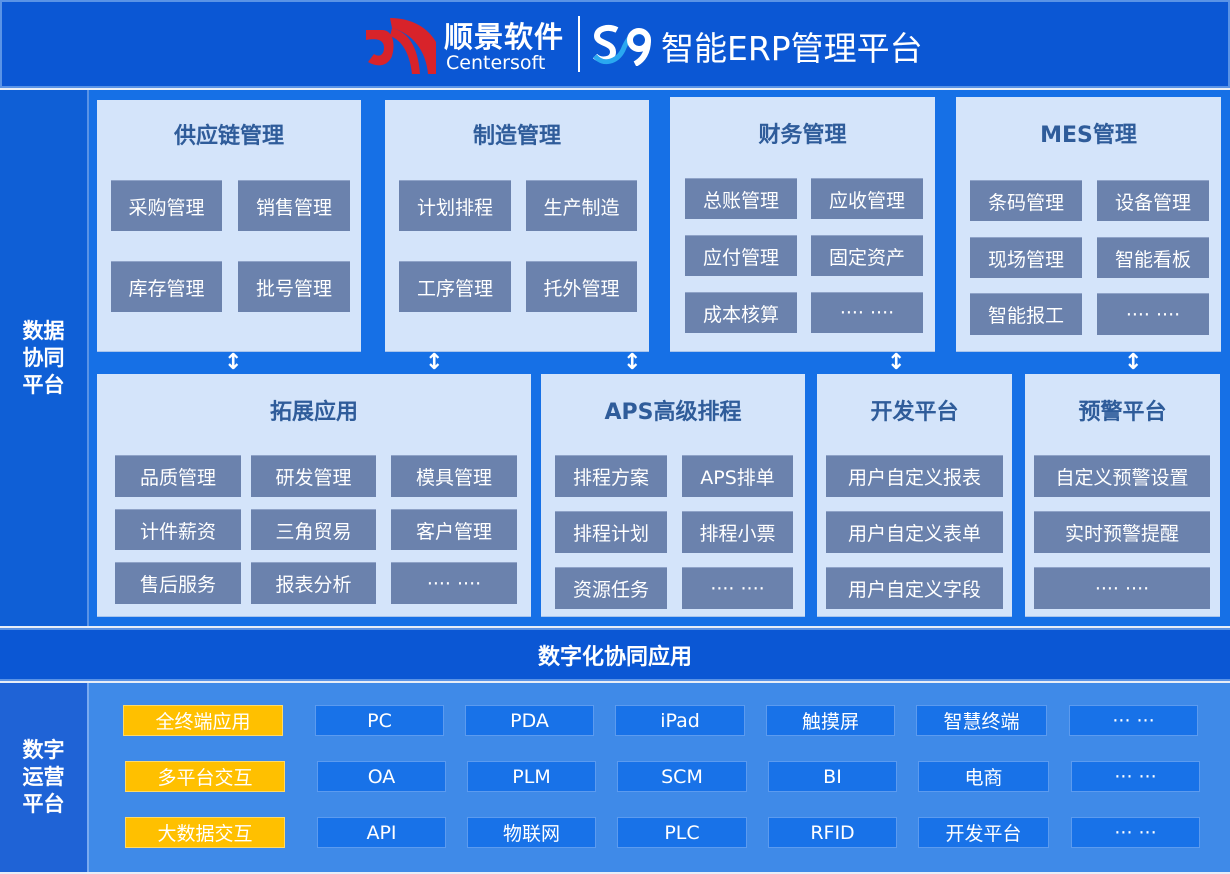 The height and width of the screenshot is (874, 1230). What do you see at coordinates (615, 654) in the screenshot?
I see `digital-collab-band: 数字化协同应用` at bounding box center [615, 654].